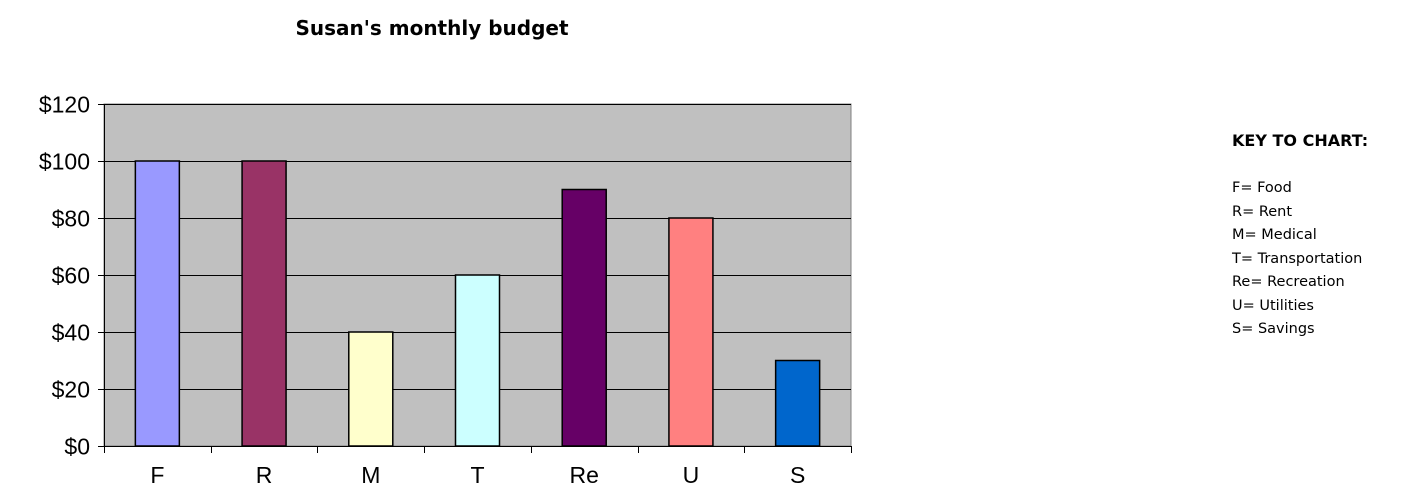 The image size is (1419, 493). Describe the element at coordinates (584, 475) in the screenshot. I see `x-tick-label: Re` at that location.